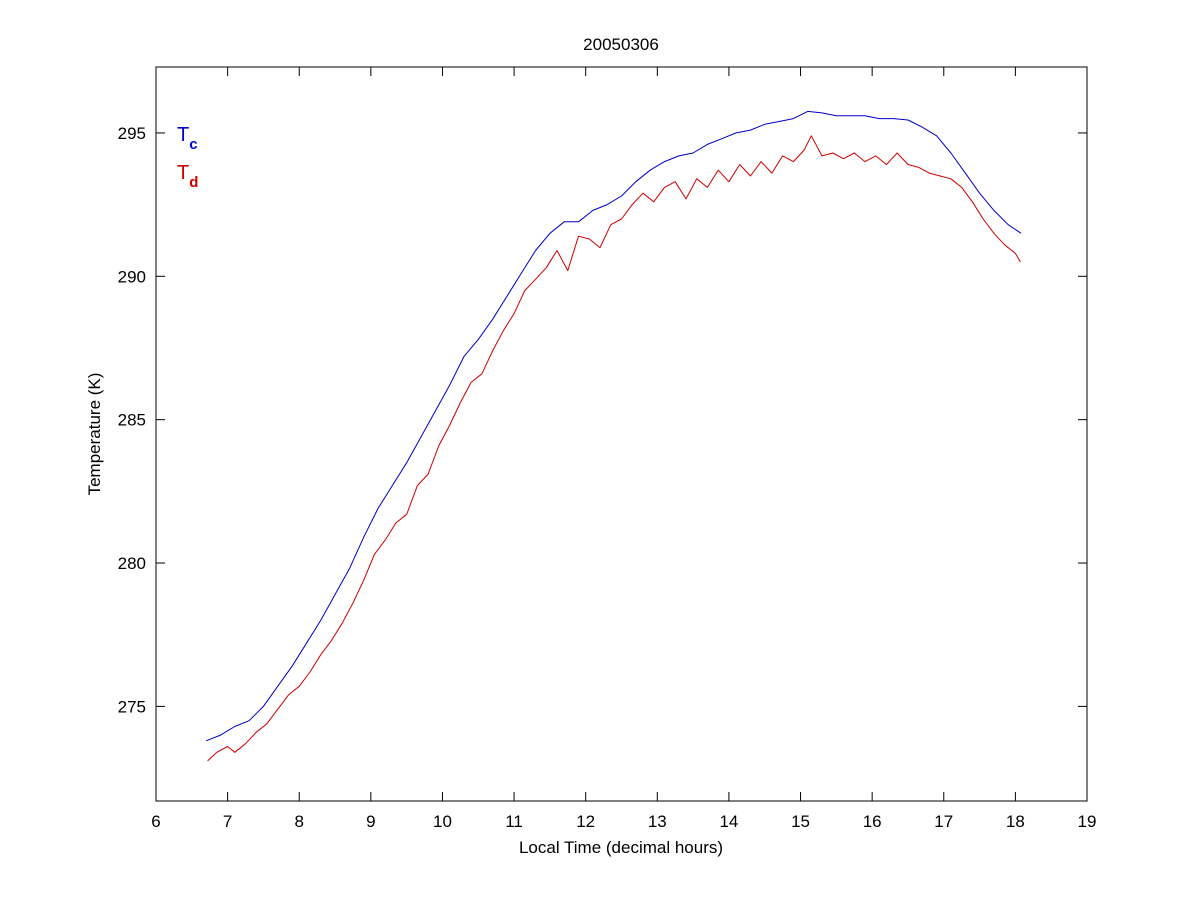 This screenshot has height=900, width=1200. I want to click on y-tick-label: 285, so click(132, 420).